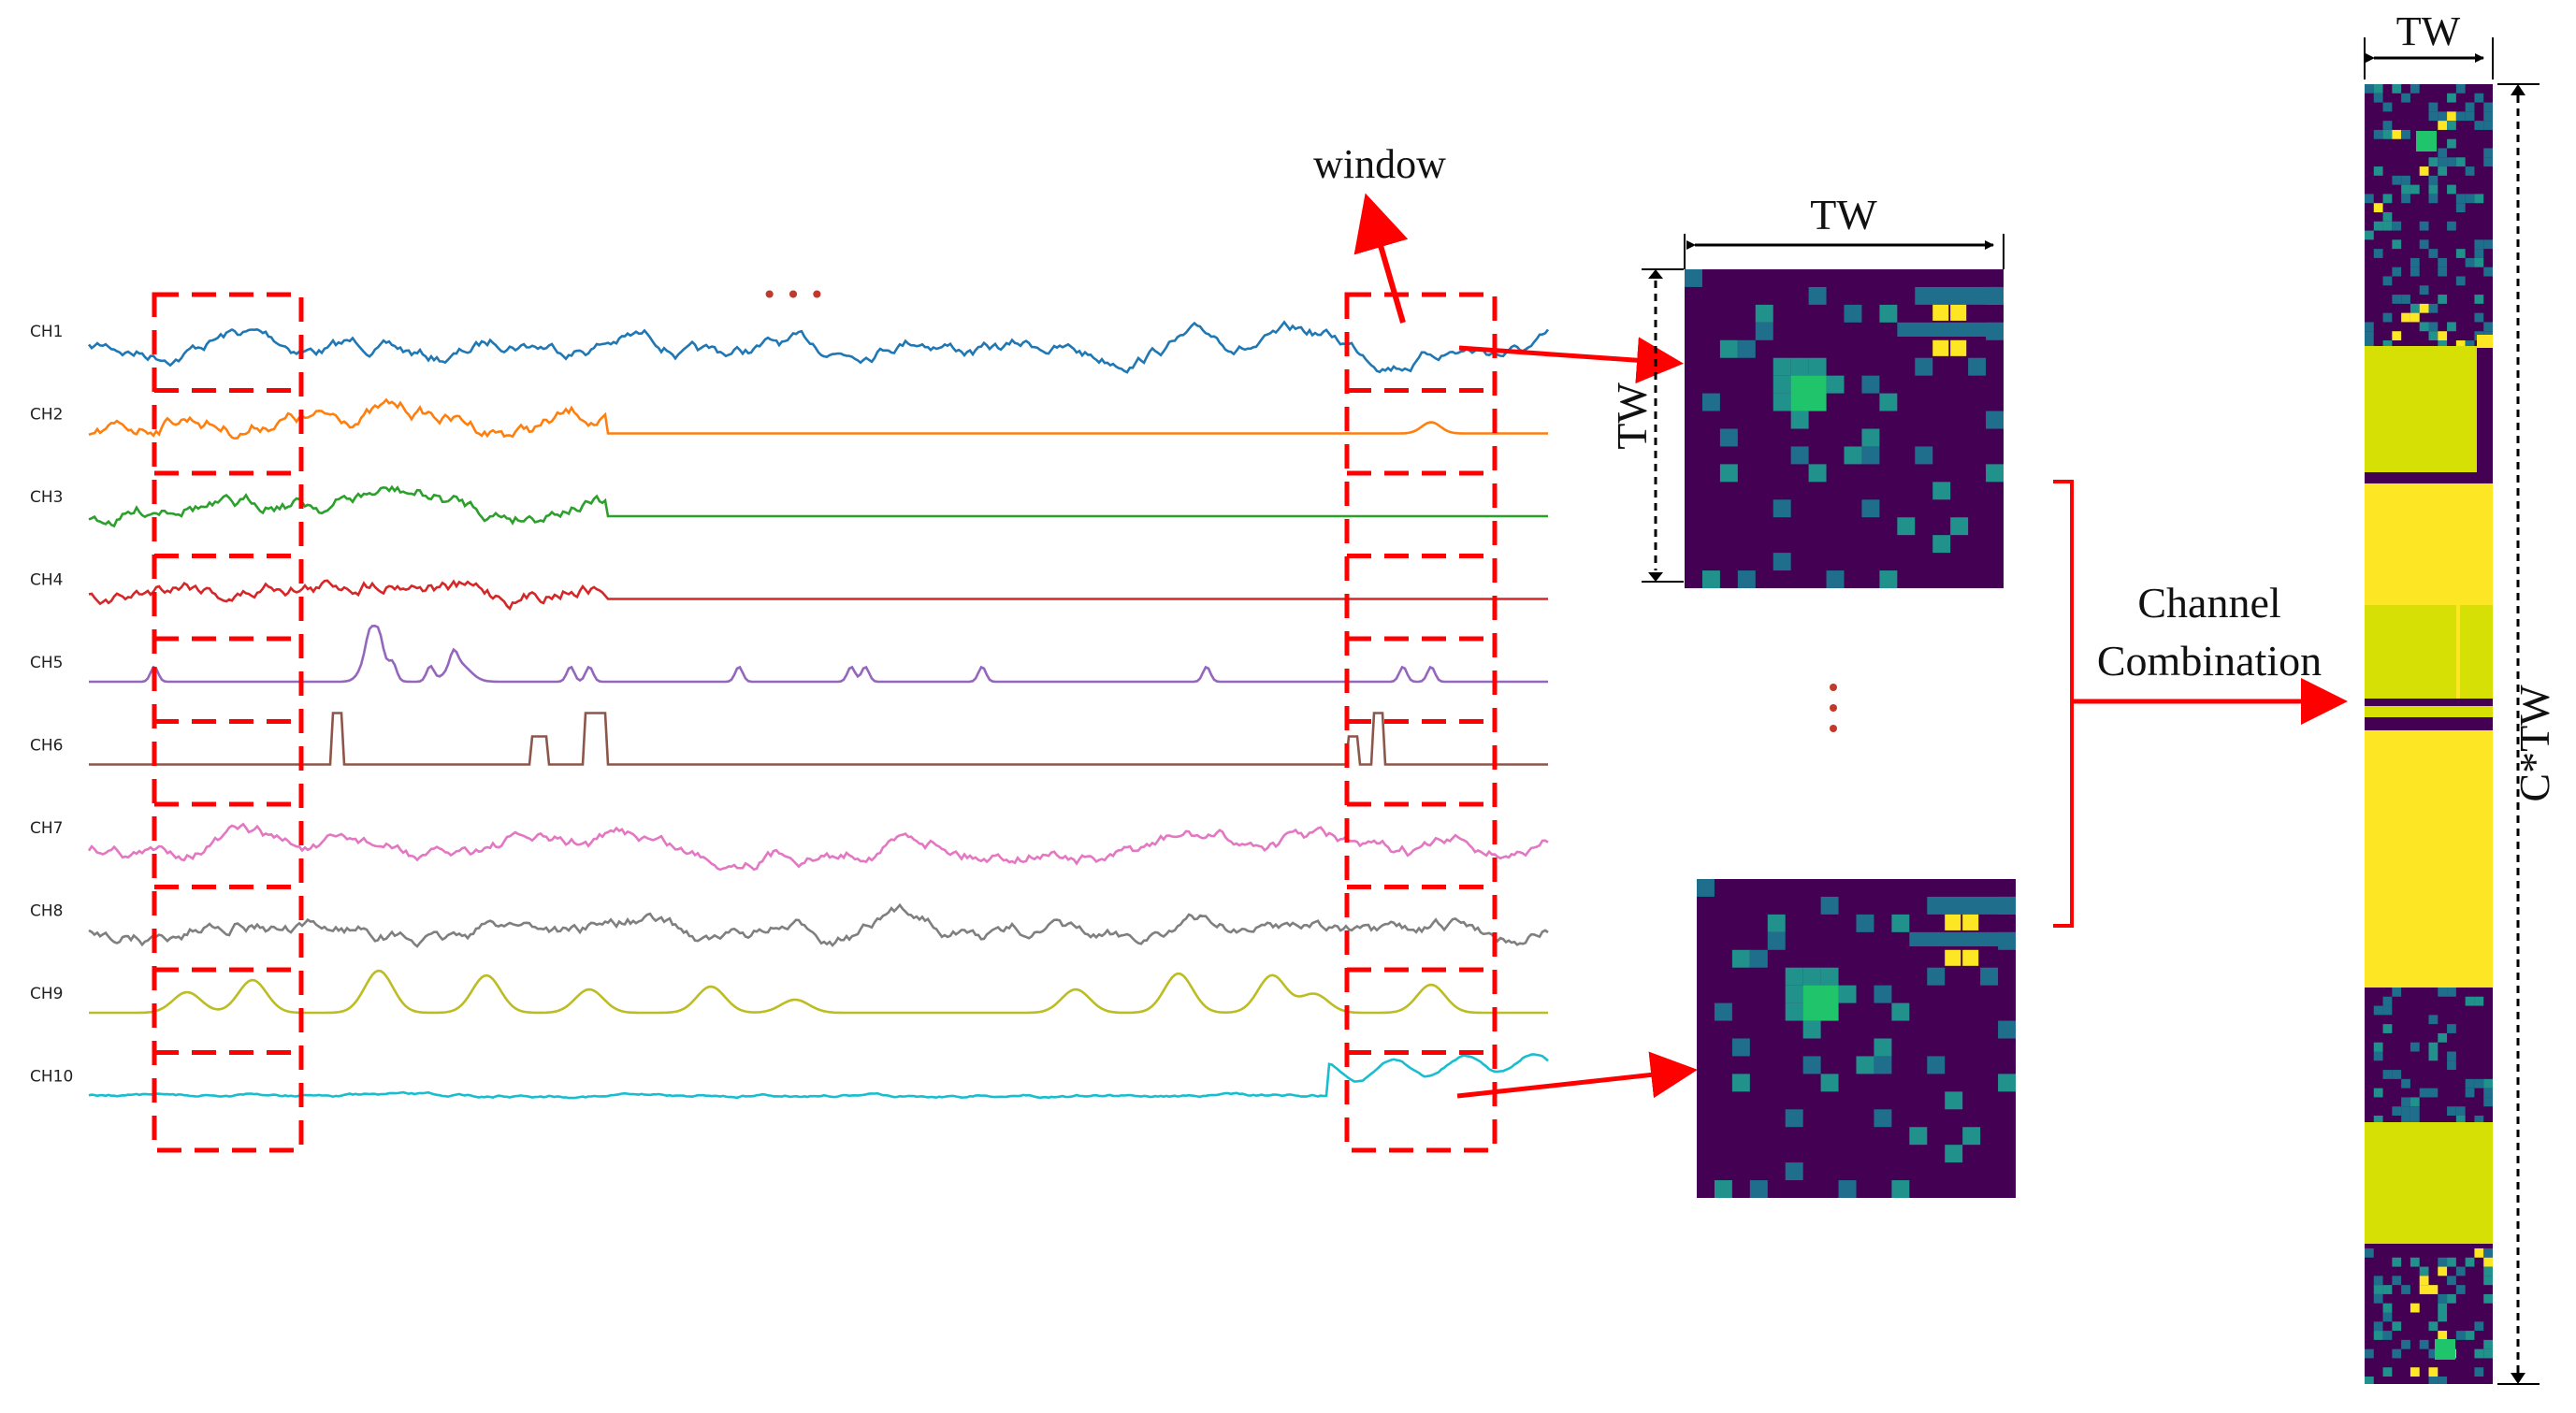 This screenshot has width=2576, height=1413. Describe the element at coordinates (789, 845) in the screenshot. I see `channel-7: CH7` at that location.